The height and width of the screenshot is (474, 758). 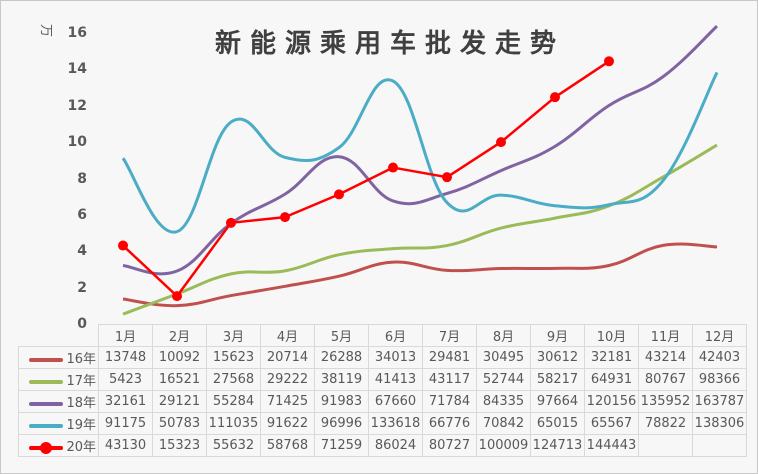 What do you see at coordinates (82, 251) in the screenshot?
I see `y-tick-label: 4` at bounding box center [82, 251].